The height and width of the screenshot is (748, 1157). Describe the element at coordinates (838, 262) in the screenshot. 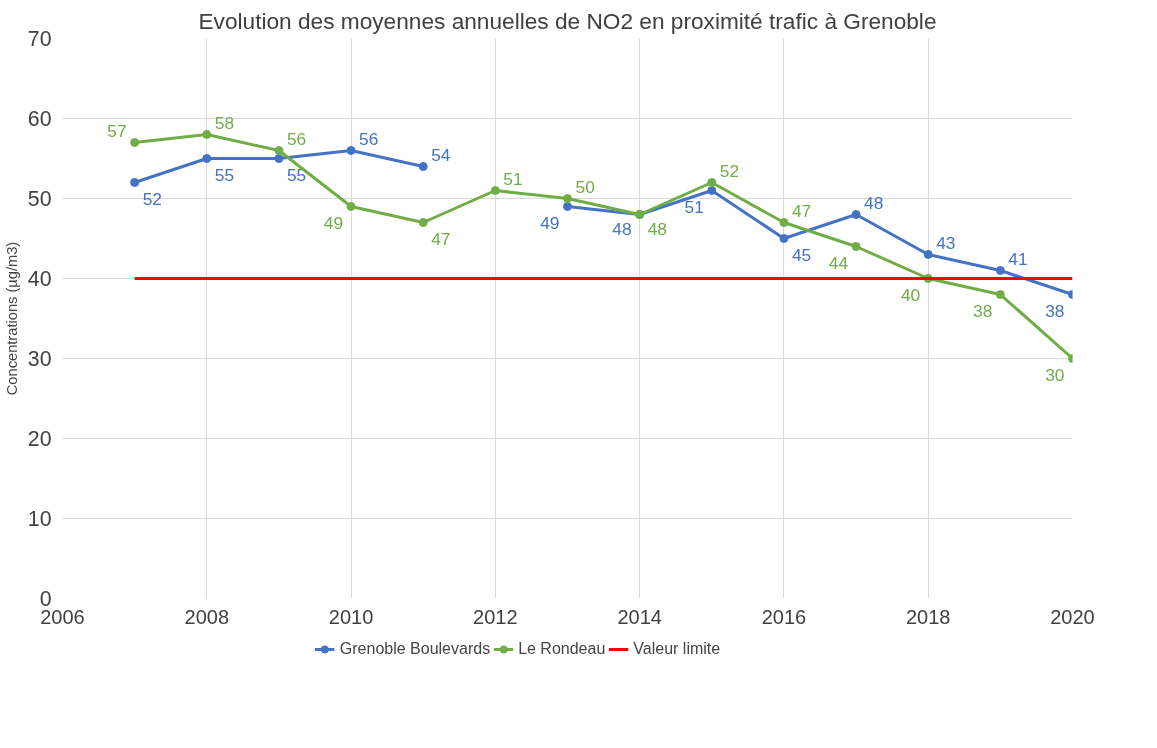

I see `data-label: 44` at that location.